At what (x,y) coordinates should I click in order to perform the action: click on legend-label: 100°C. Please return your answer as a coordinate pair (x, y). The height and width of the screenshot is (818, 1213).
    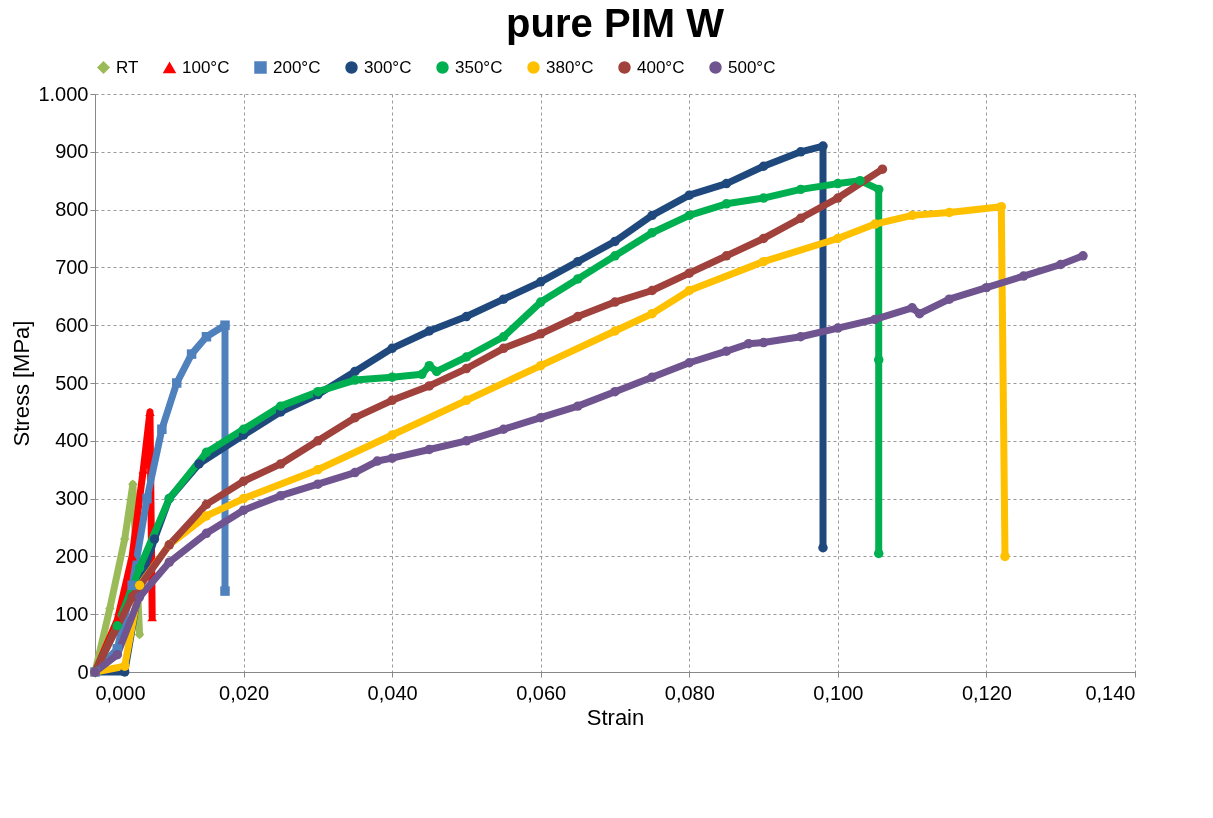
    Looking at the image, I should click on (206, 67).